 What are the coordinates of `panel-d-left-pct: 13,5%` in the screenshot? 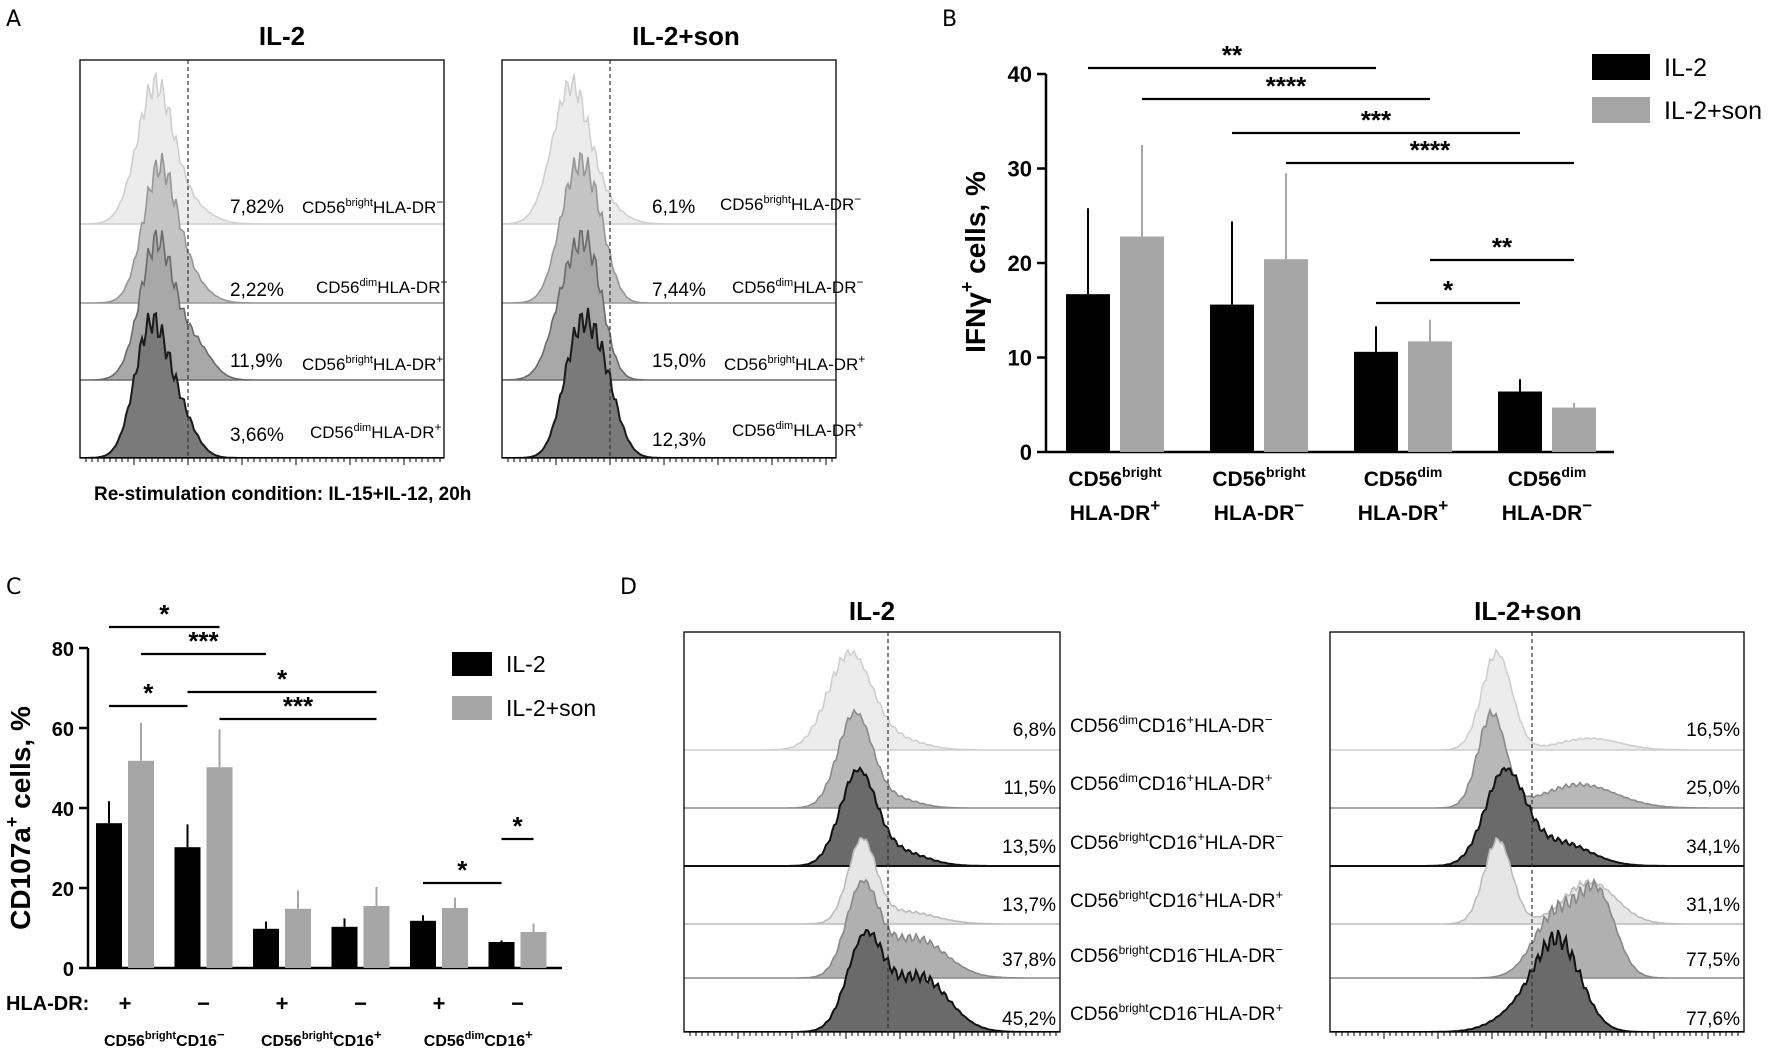 It's located at (1029, 847).